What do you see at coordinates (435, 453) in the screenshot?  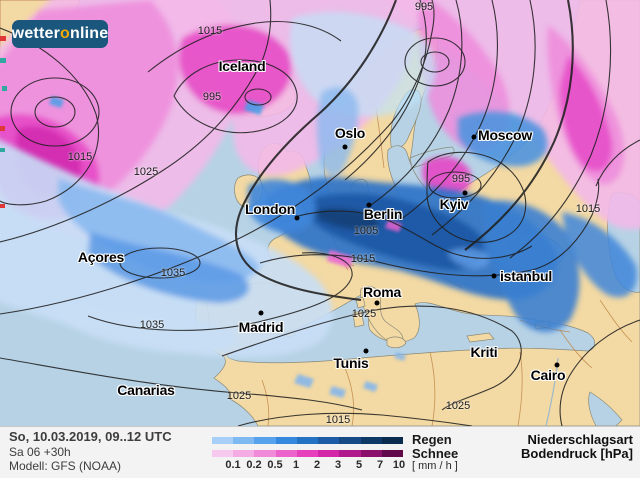 I see `snow-legend-label: Schnee` at bounding box center [435, 453].